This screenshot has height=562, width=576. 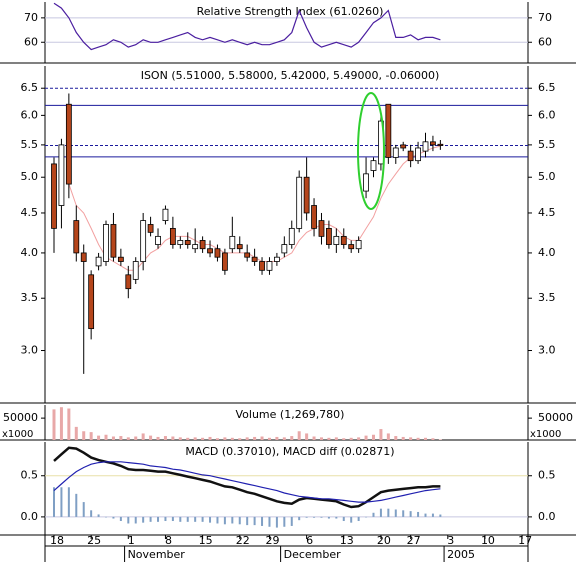 What do you see at coordinates (547, 475) in the screenshot?
I see `y-tick-label-right: 0.5` at bounding box center [547, 475].